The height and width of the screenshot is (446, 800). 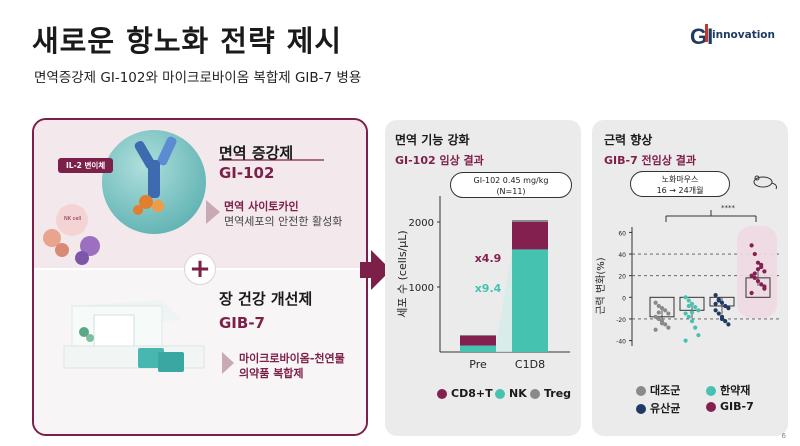 I want to click on nk-cells-icon: NK cell, so click(x=71, y=234).